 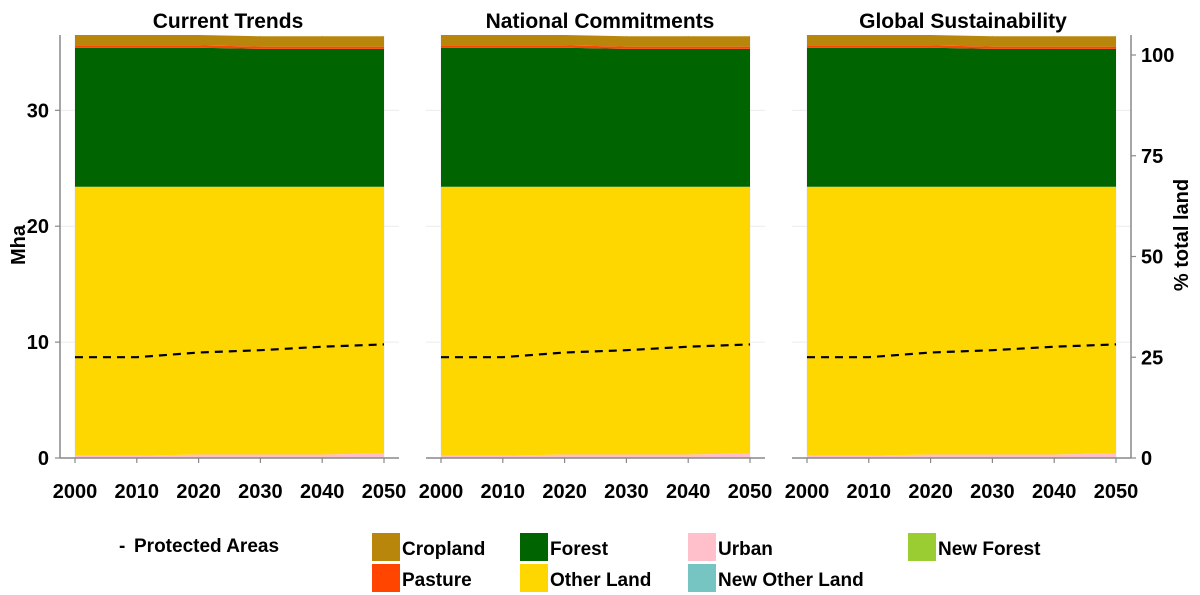 I want to click on secondary-y-tick-label: 50, so click(x=1152, y=258).